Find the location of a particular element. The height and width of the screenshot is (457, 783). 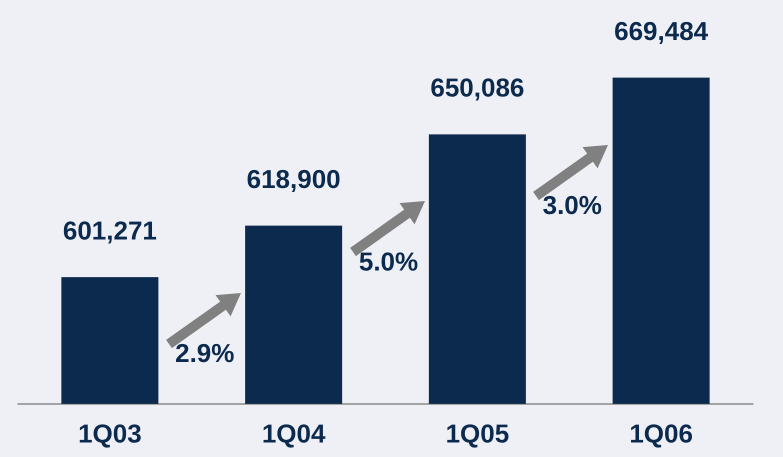

annotation: 3.0% is located at coordinates (572, 205).